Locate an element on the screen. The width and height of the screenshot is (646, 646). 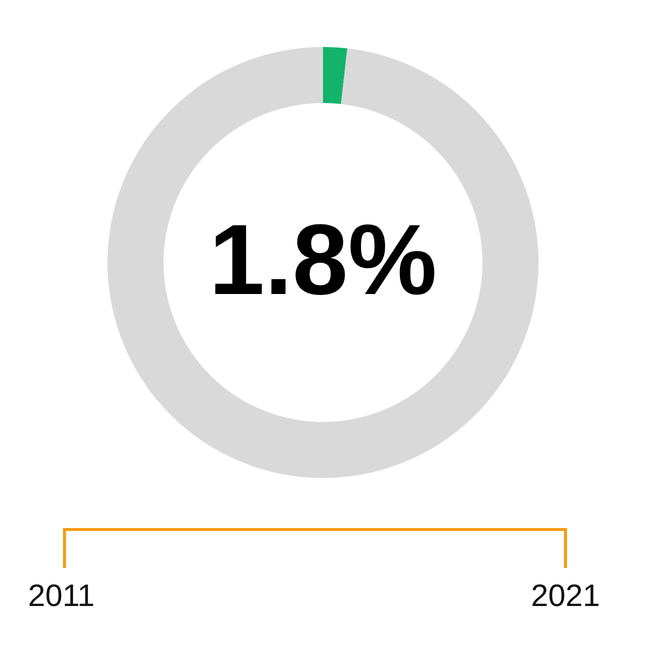
text: 2021 is located at coordinates (565, 596).